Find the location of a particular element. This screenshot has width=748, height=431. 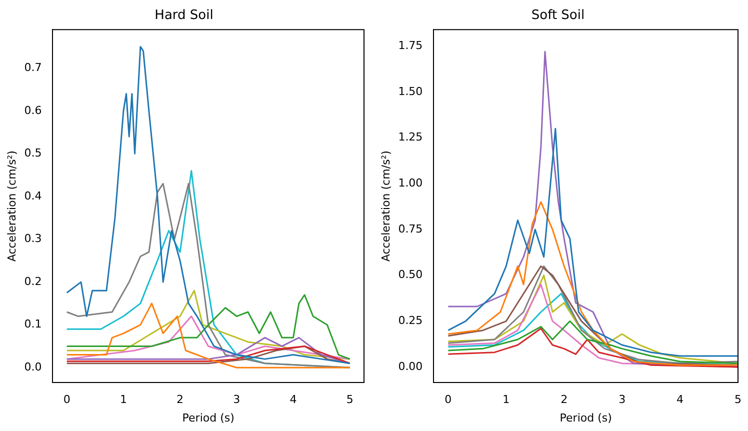

y-tick-label: 0.4 is located at coordinates (33, 195).